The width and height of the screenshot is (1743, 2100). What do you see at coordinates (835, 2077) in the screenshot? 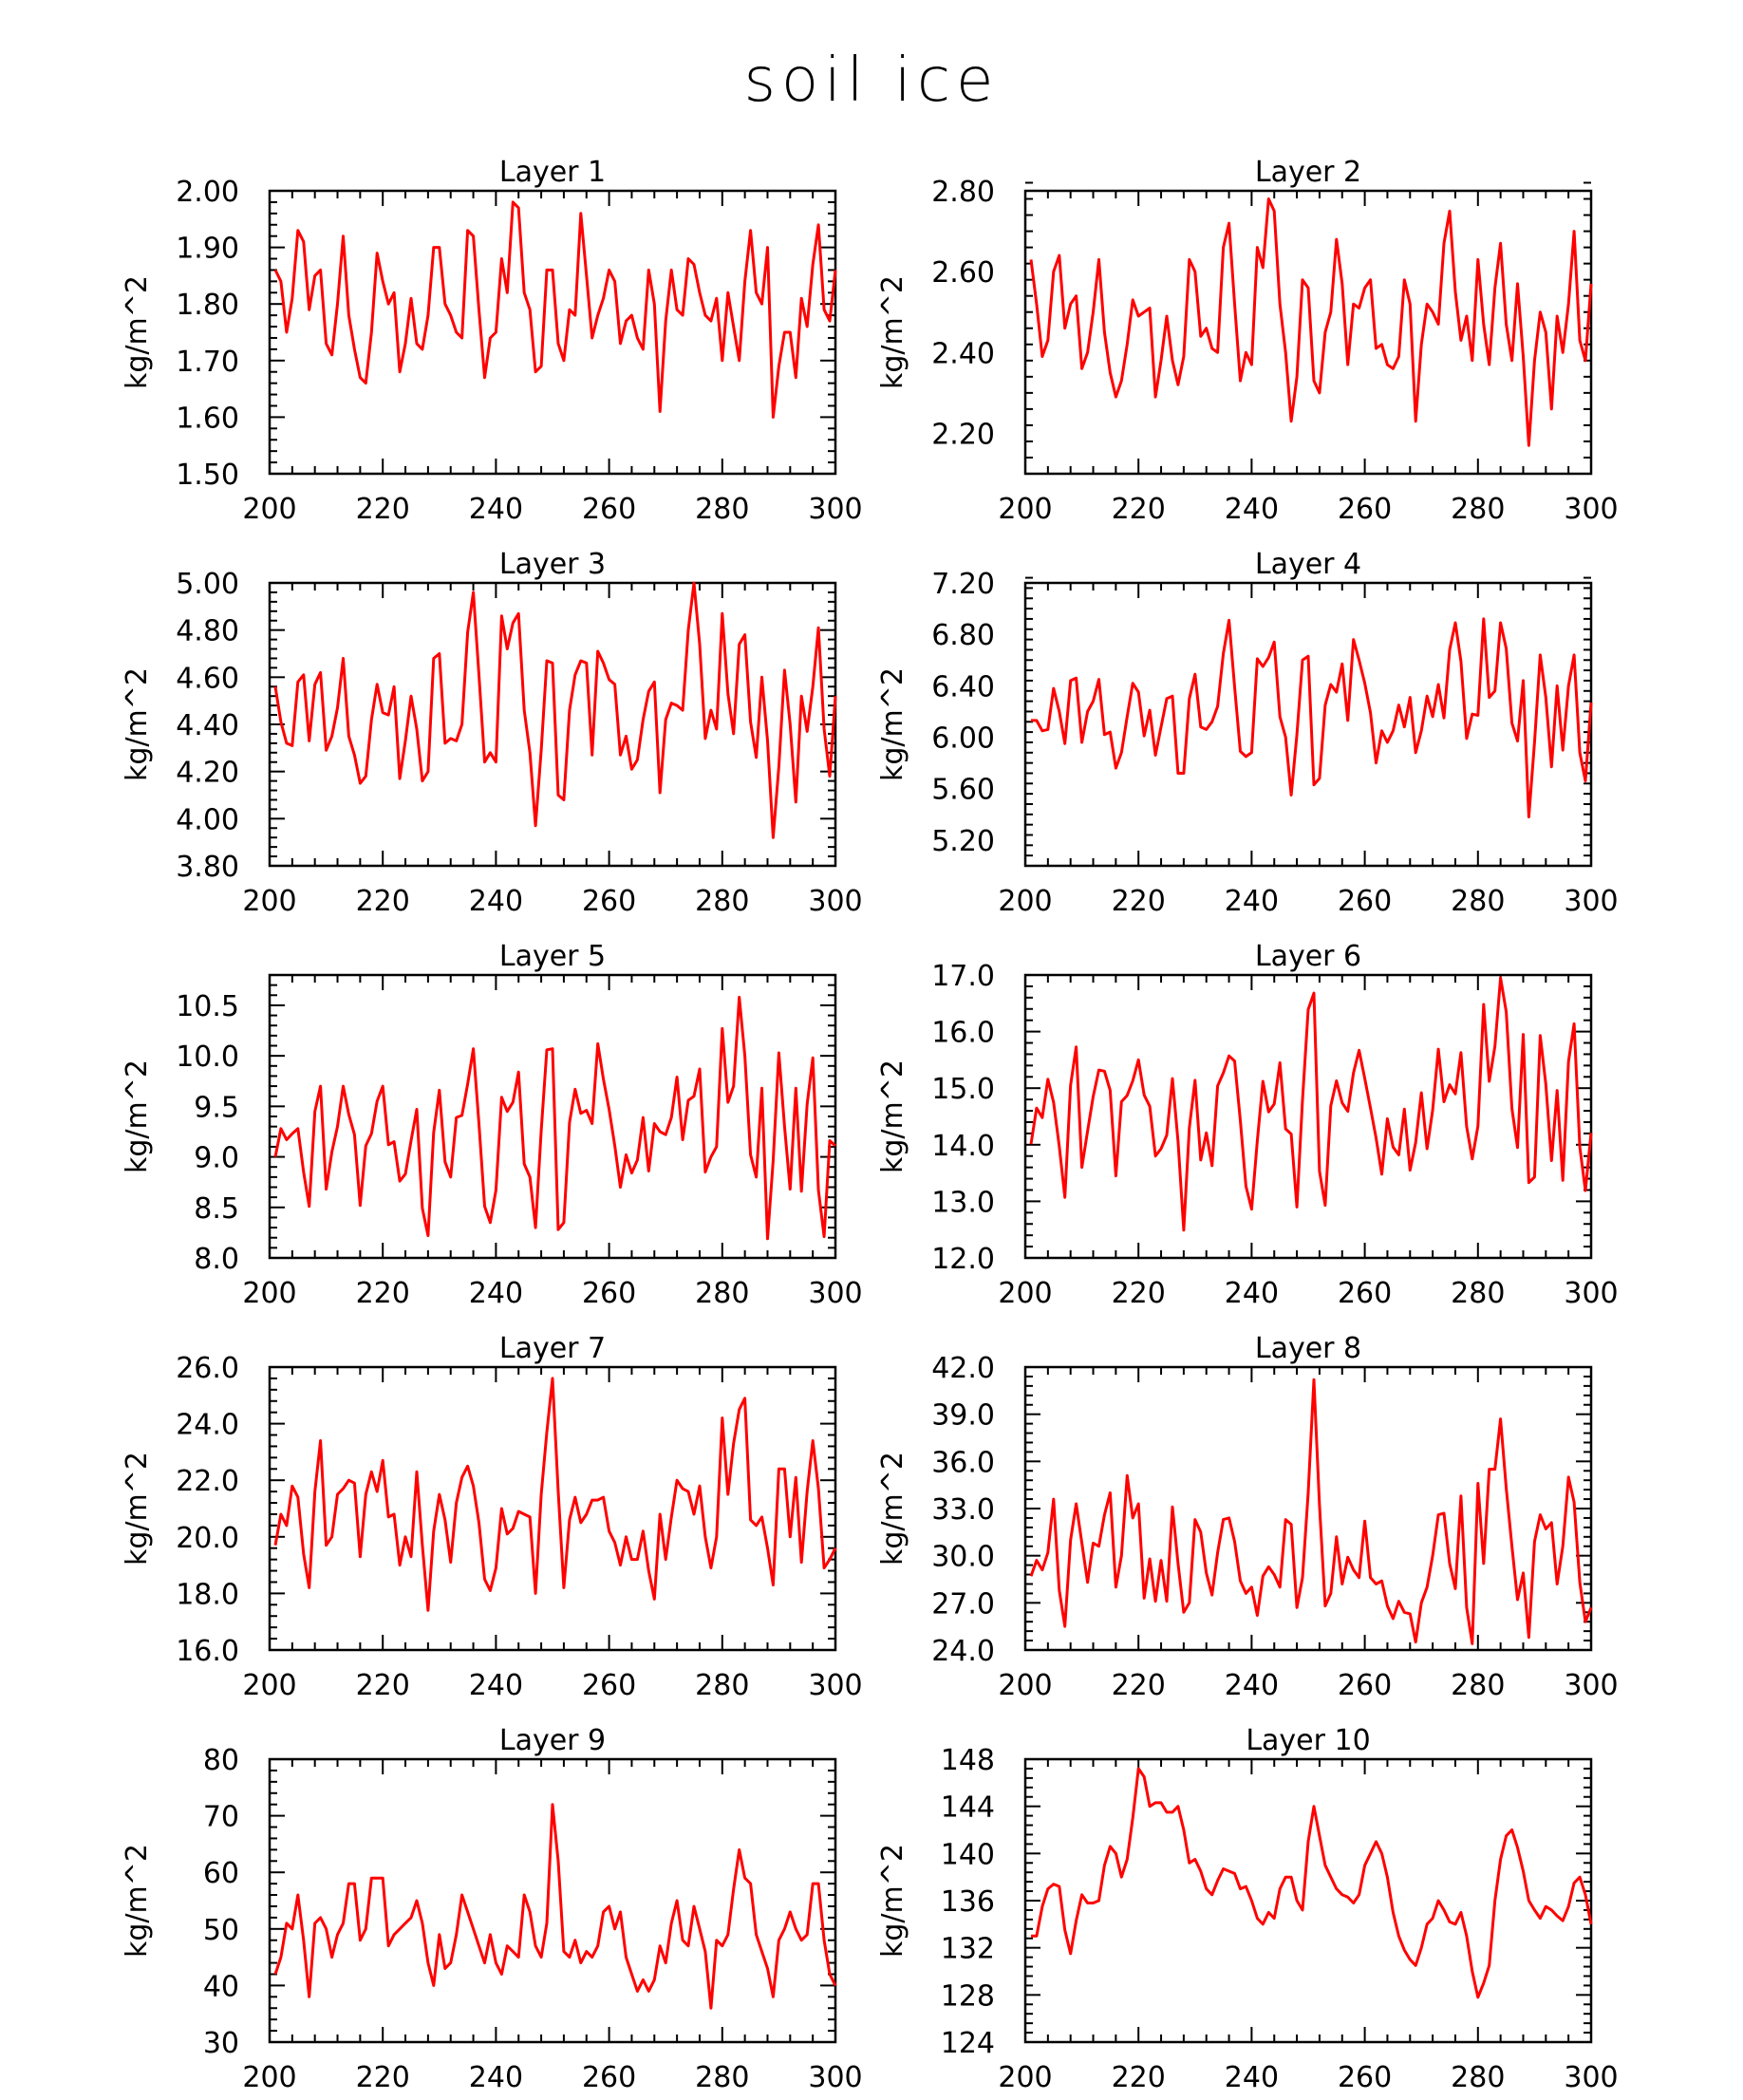
I see `panel-9-xtick-label: 300` at bounding box center [835, 2077].